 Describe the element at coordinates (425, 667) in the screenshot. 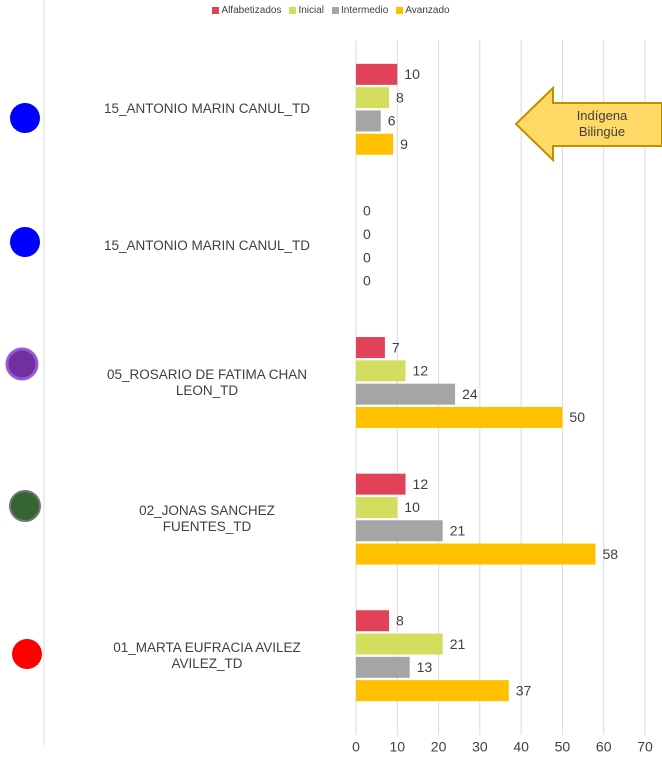

I see `value-label: 13` at that location.